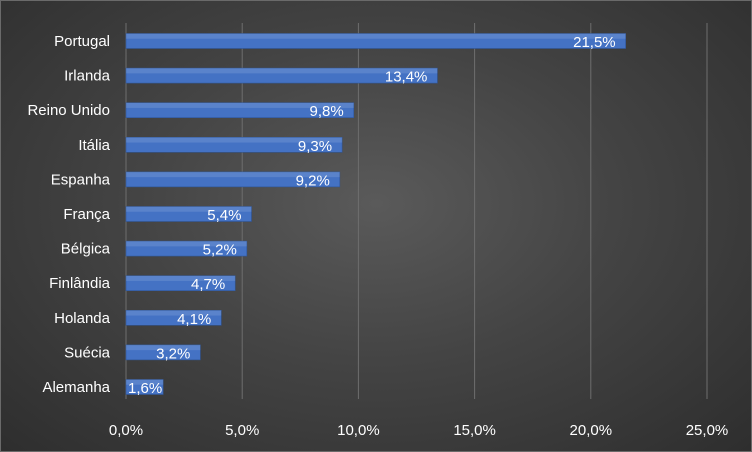 Image resolution: width=752 pixels, height=452 pixels. I want to click on data-label: 5,4%, so click(224, 215).